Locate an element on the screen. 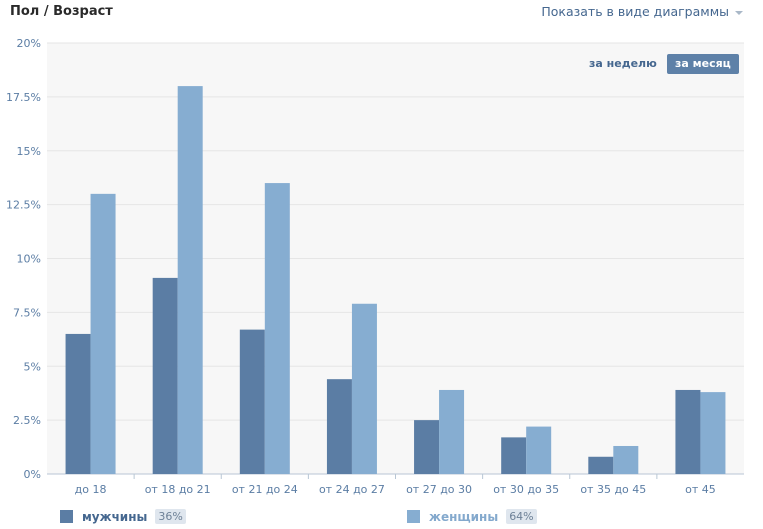  y-tick-label: 0% is located at coordinates (32, 474).